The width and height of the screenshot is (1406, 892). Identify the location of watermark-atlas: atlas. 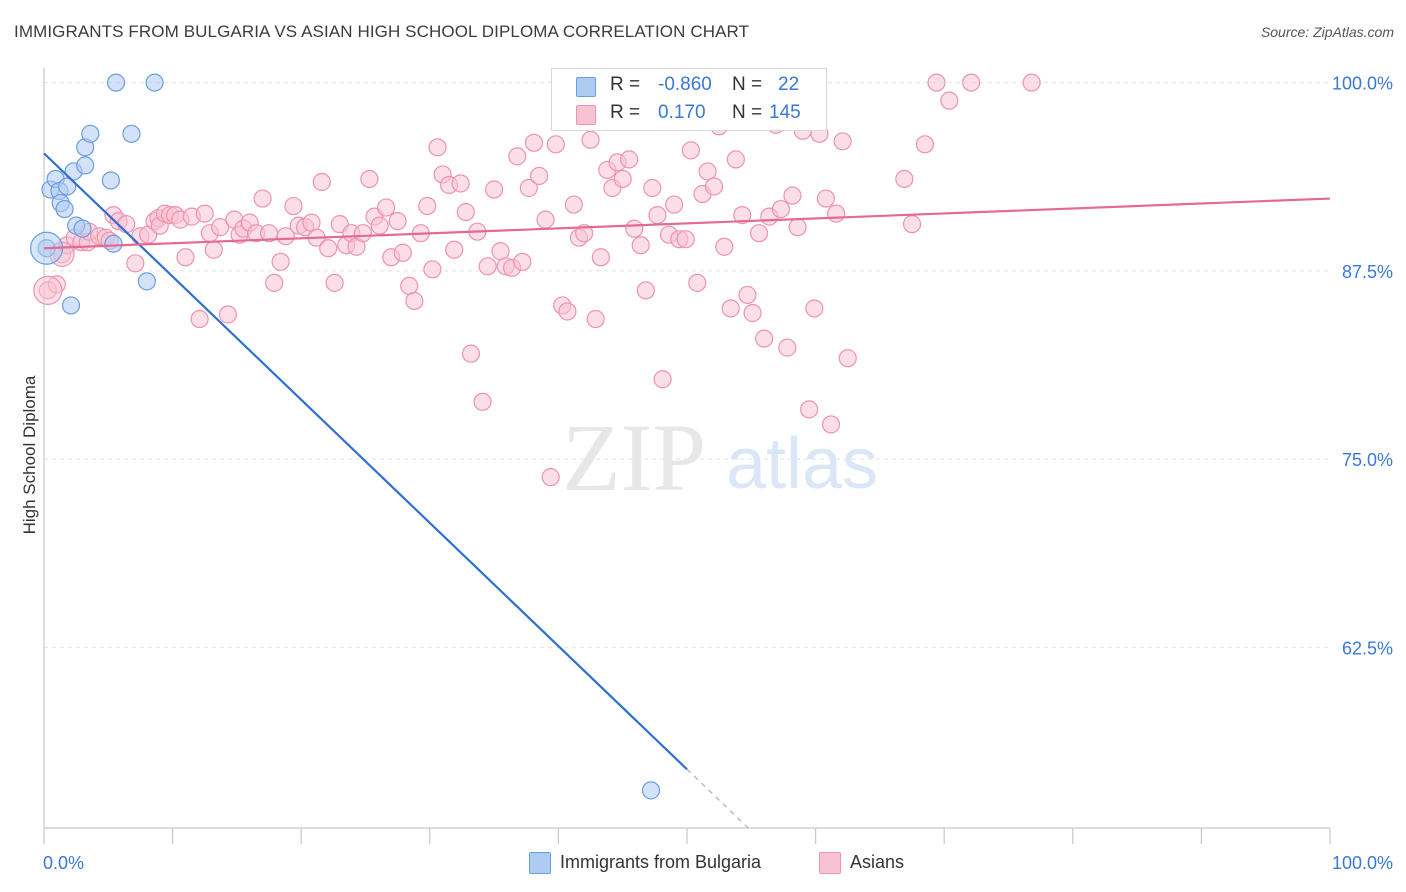
(802, 464).